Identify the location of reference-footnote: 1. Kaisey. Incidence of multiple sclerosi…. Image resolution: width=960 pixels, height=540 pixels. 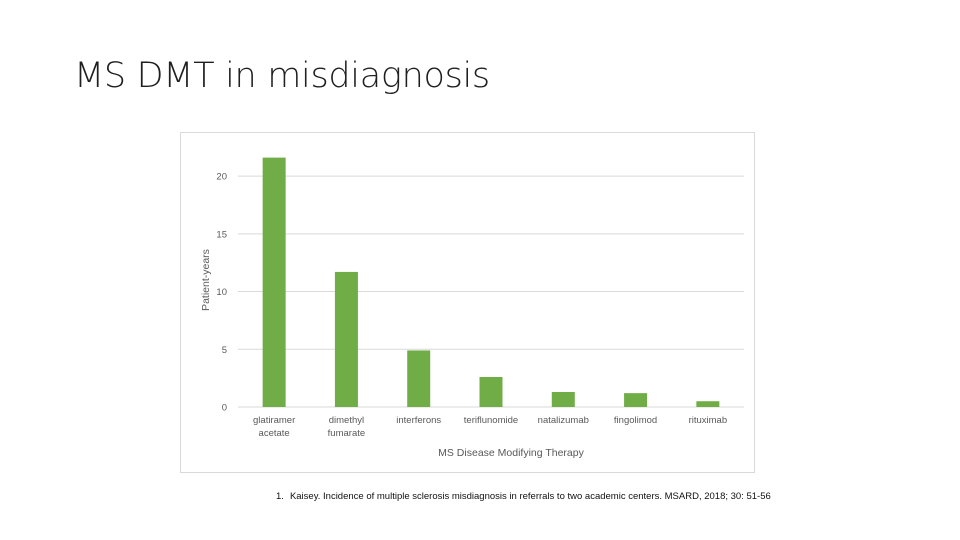
(523, 496).